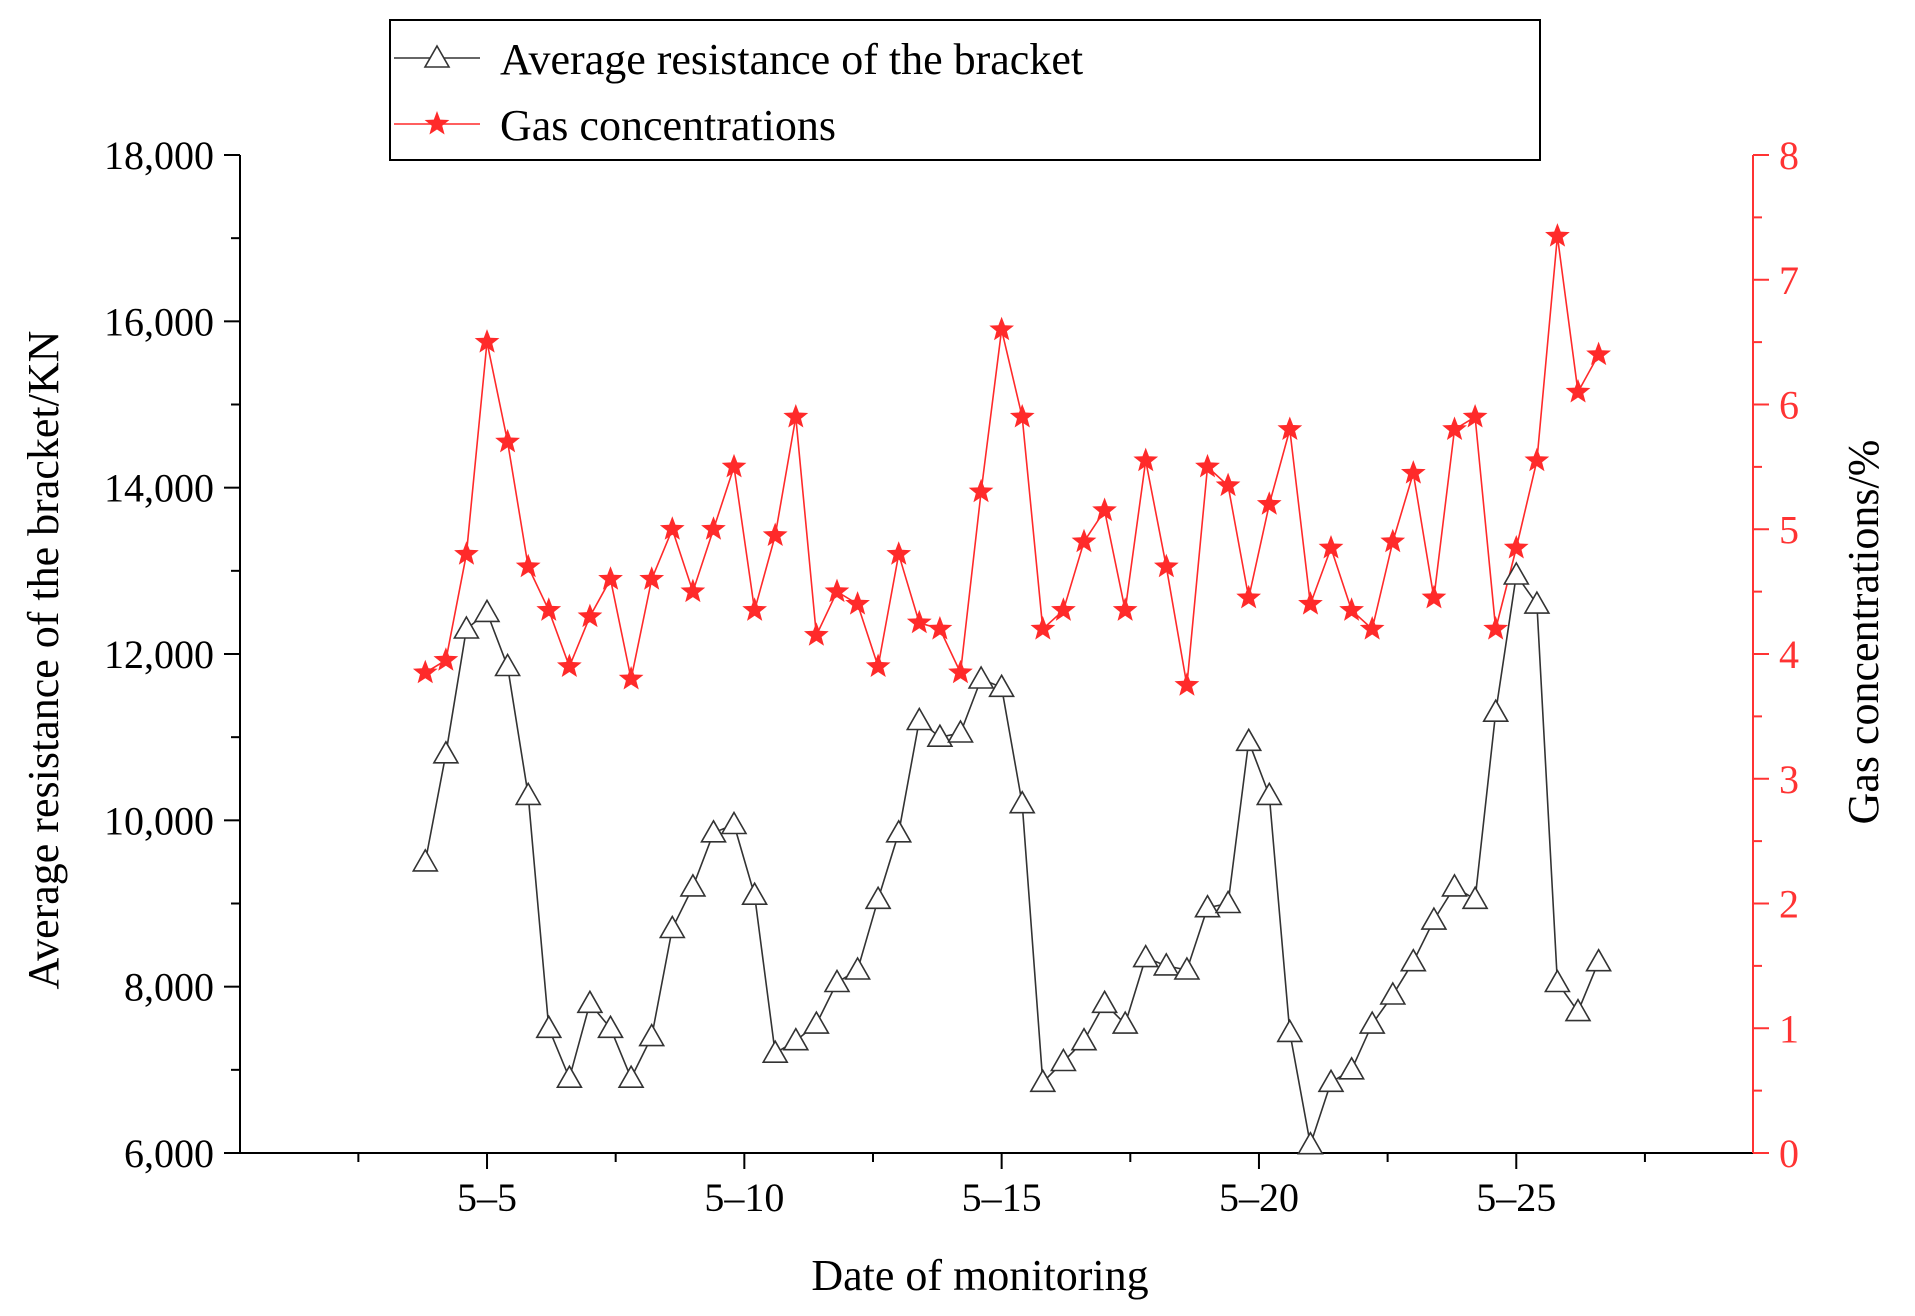 The height and width of the screenshot is (1316, 1915). I want to click on x-tick-label: 5–25, so click(1516, 1197).